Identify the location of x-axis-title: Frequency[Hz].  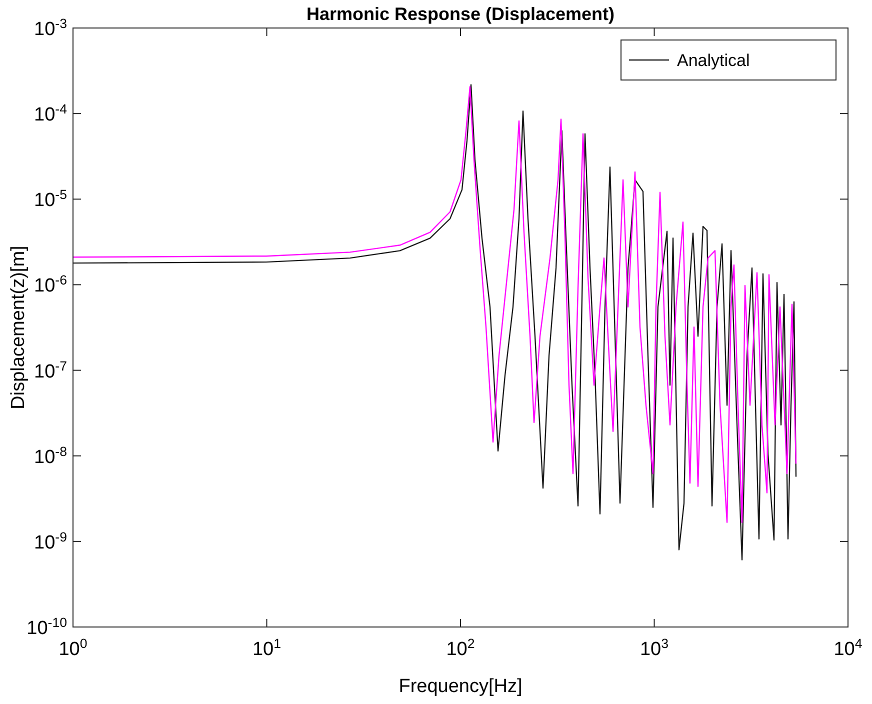
(460, 686).